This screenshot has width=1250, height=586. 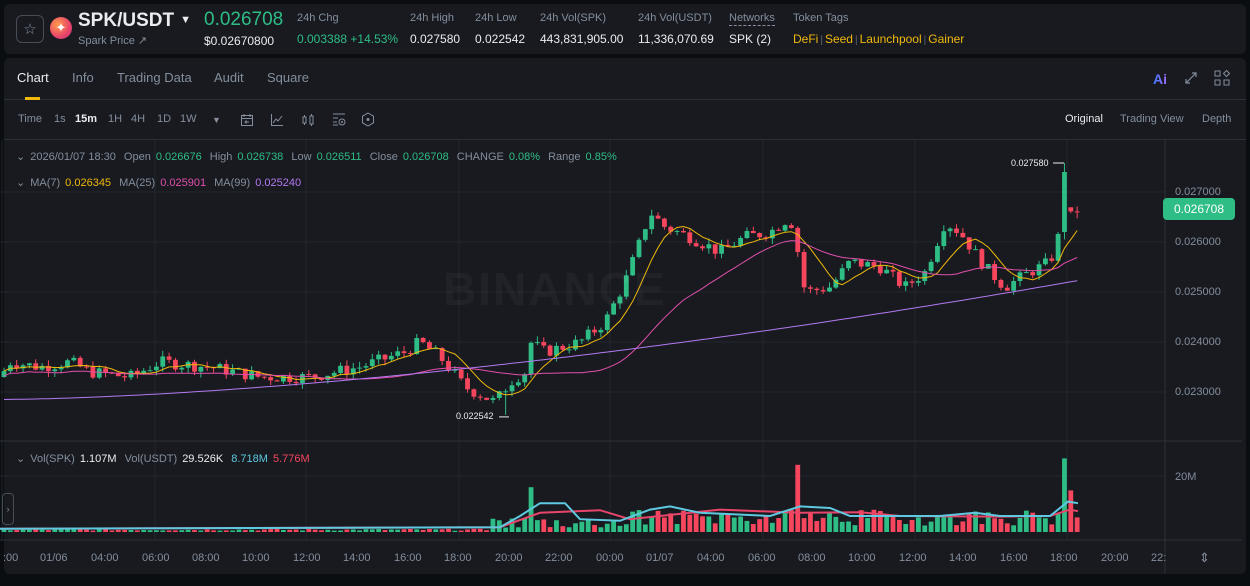 I want to click on collapse-legend-icon: ⌄, so click(x=21, y=157).